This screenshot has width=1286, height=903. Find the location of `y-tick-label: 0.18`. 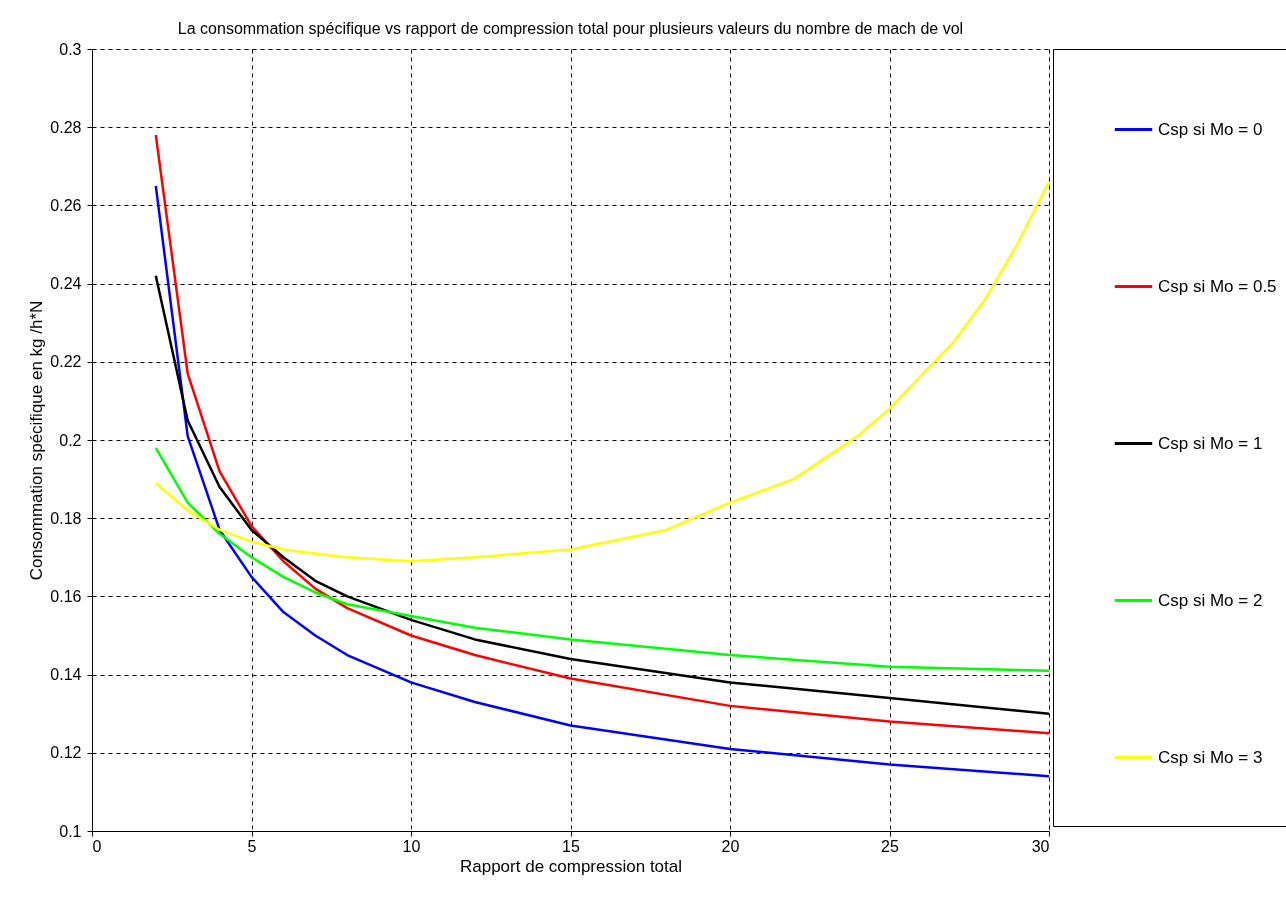

y-tick-label: 0.18 is located at coordinates (66, 518).